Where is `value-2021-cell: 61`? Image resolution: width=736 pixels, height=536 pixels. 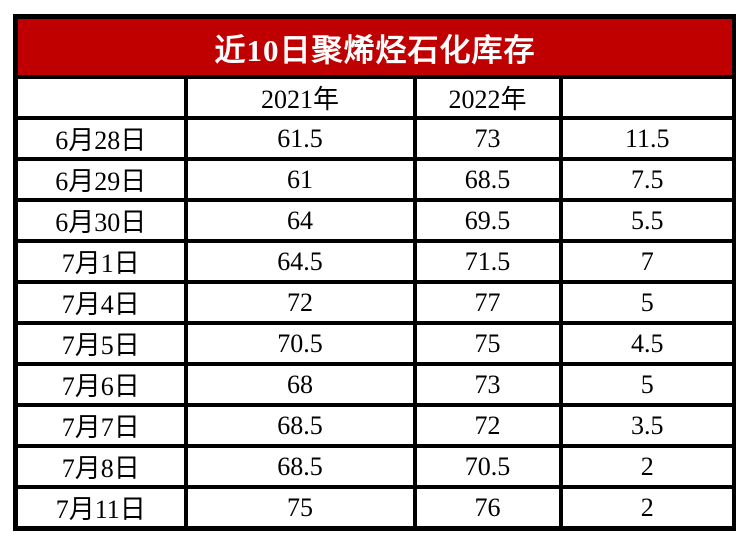
value-2021-cell: 61 is located at coordinates (300, 179).